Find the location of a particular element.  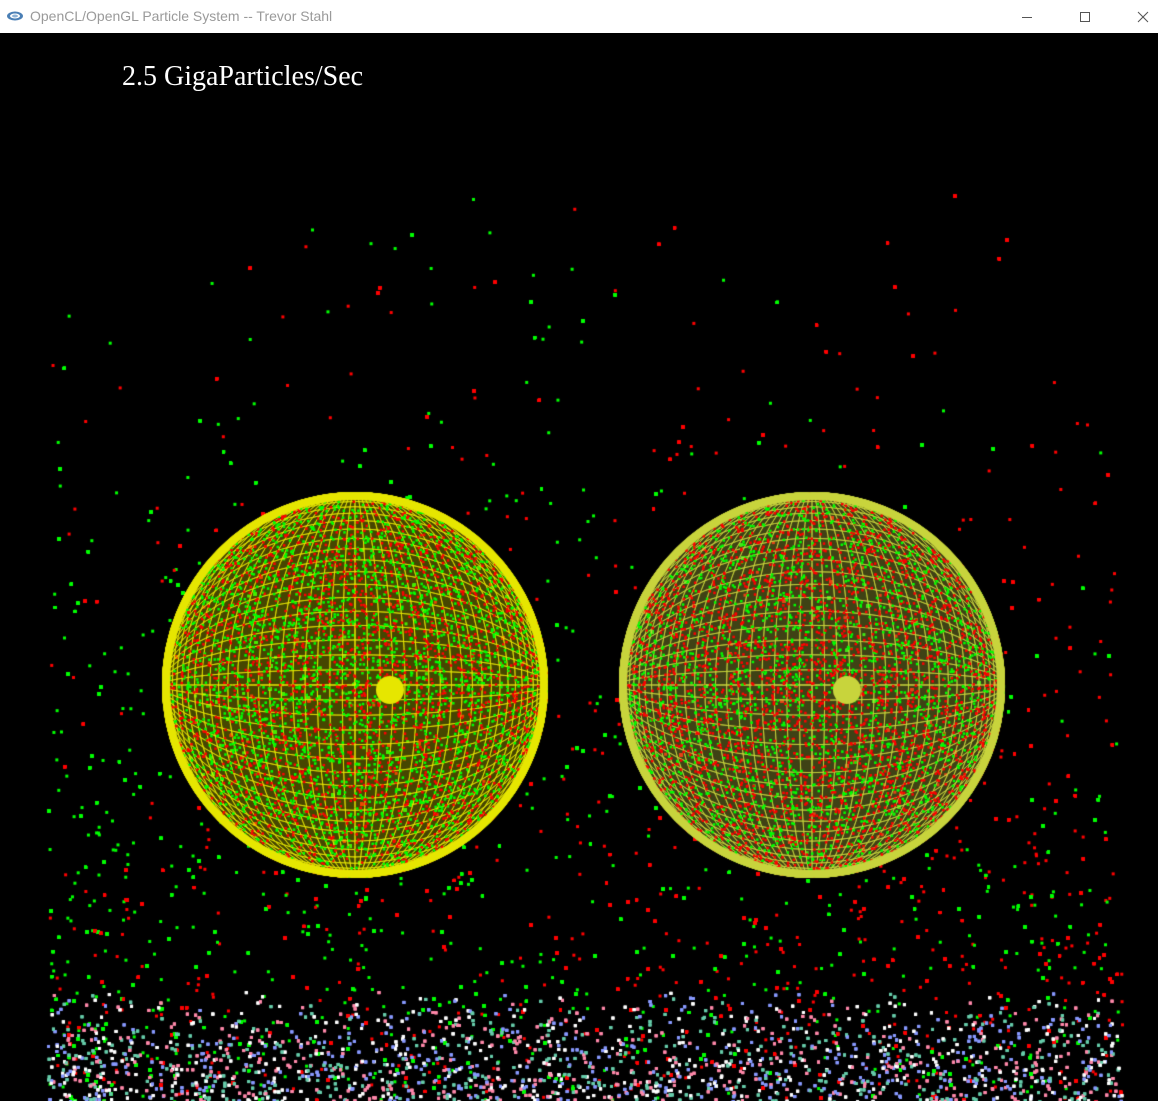

close-button is located at coordinates (1139, 16).